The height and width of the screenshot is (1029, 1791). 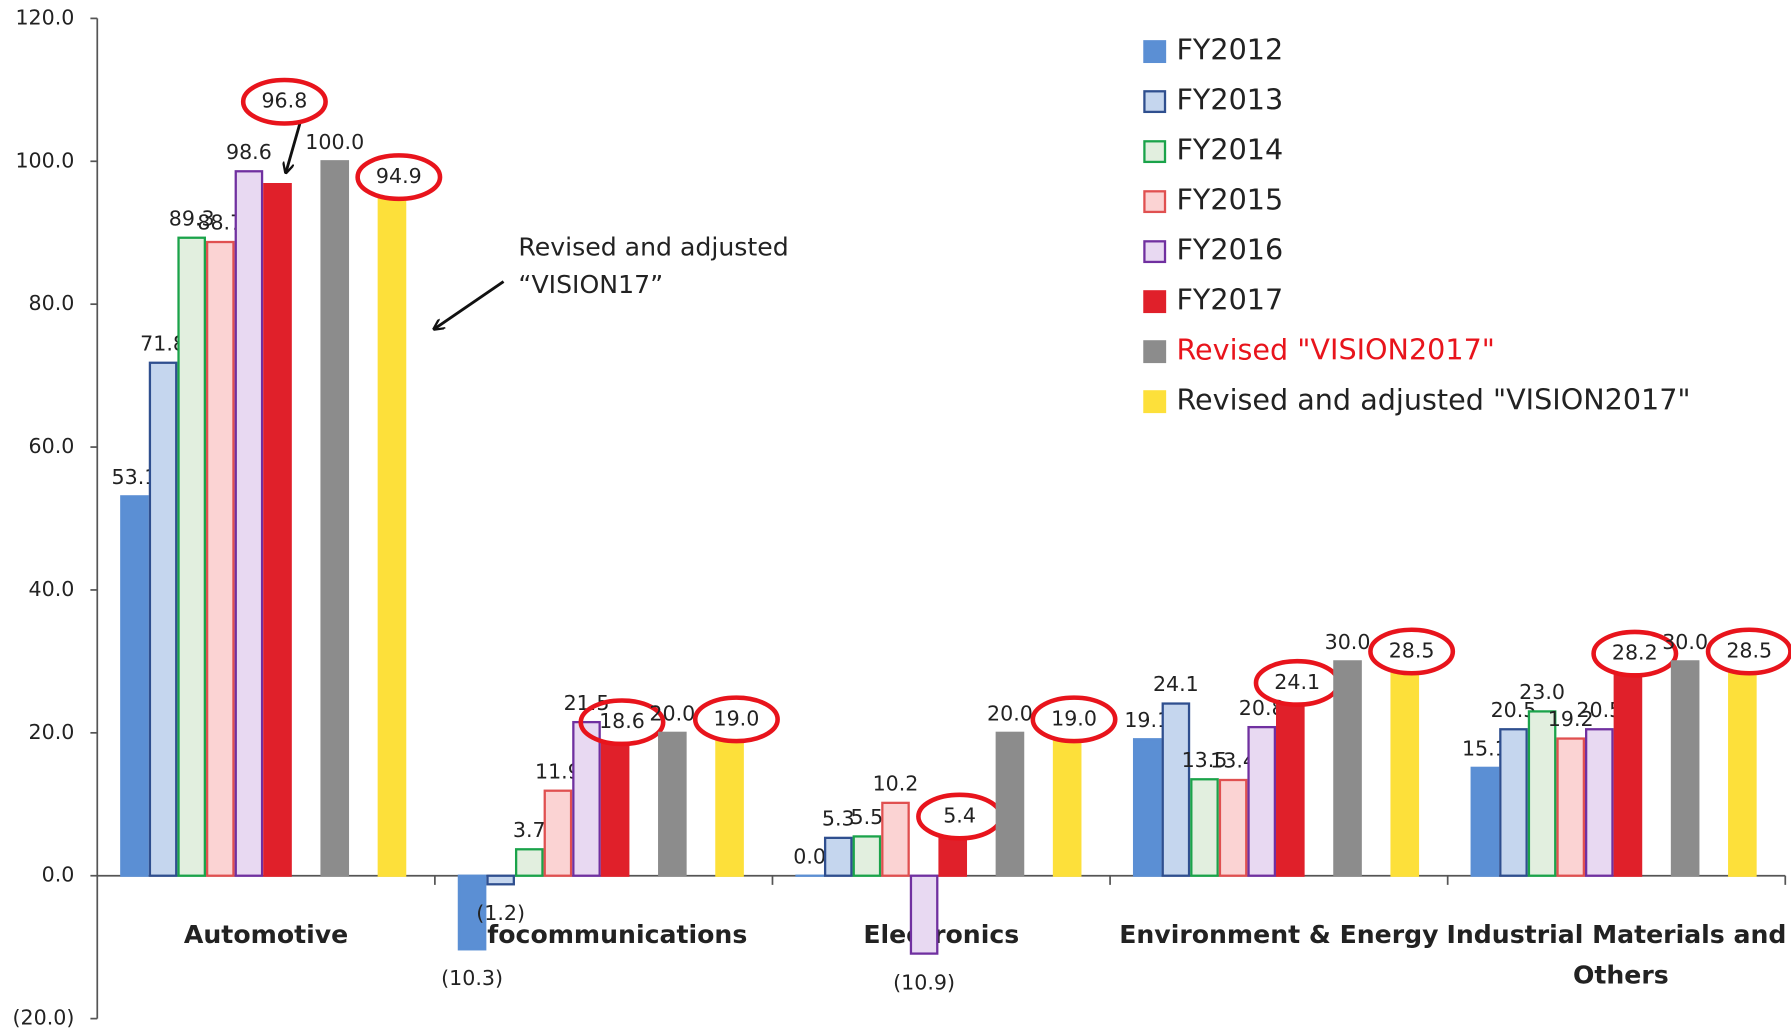 I want to click on data-label: 94.9, so click(x=399, y=176).